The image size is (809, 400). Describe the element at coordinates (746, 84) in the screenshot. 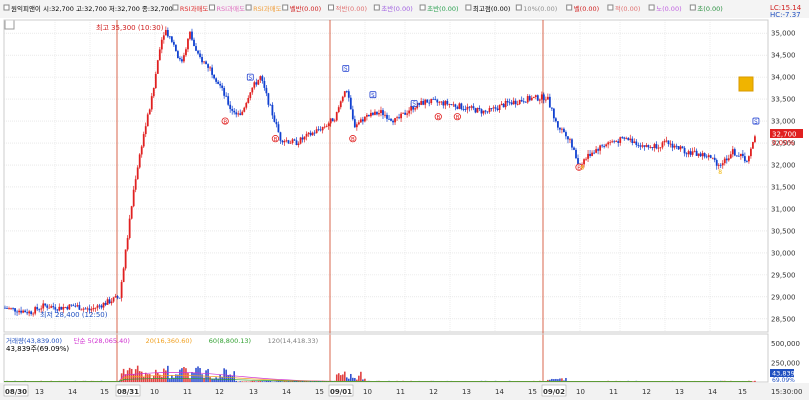

I see `alert-marker-icon` at that location.